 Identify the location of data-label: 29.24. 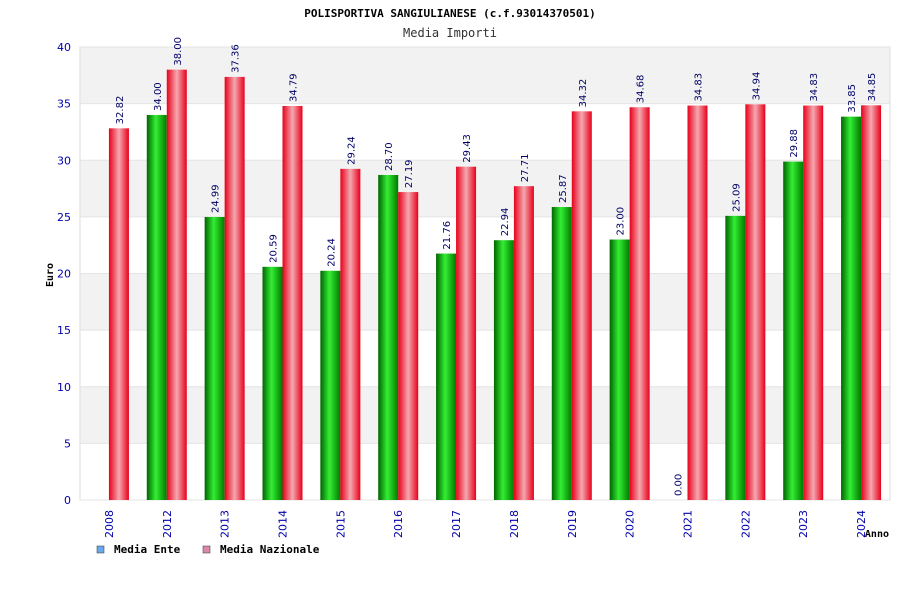
(351, 150).